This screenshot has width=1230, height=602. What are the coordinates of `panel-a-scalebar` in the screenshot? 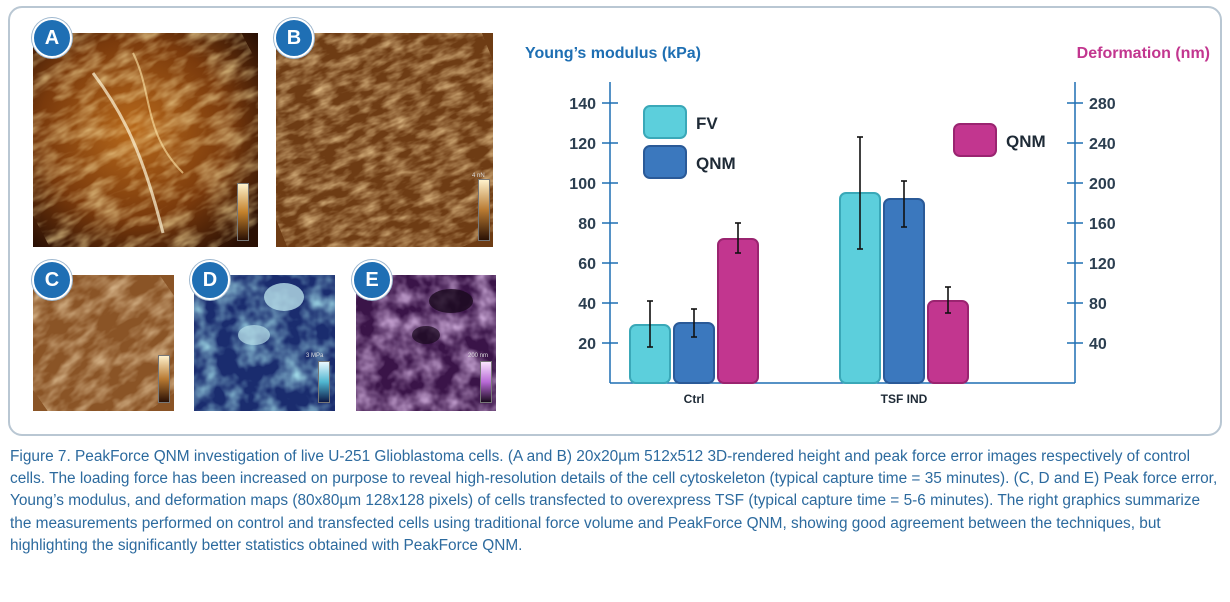 It's located at (243, 212).